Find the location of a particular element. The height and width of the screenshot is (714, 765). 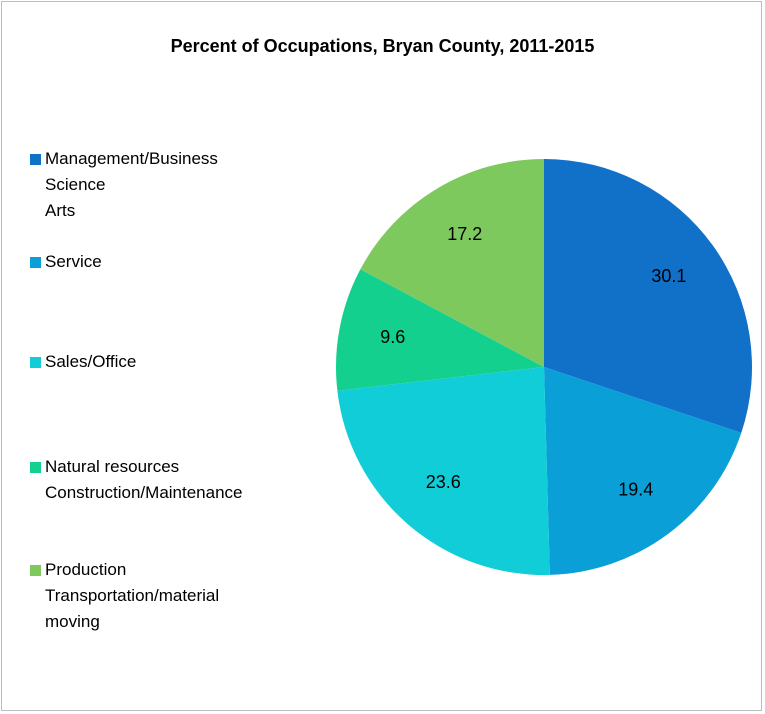

legend-label: Service is located at coordinates (73, 261).